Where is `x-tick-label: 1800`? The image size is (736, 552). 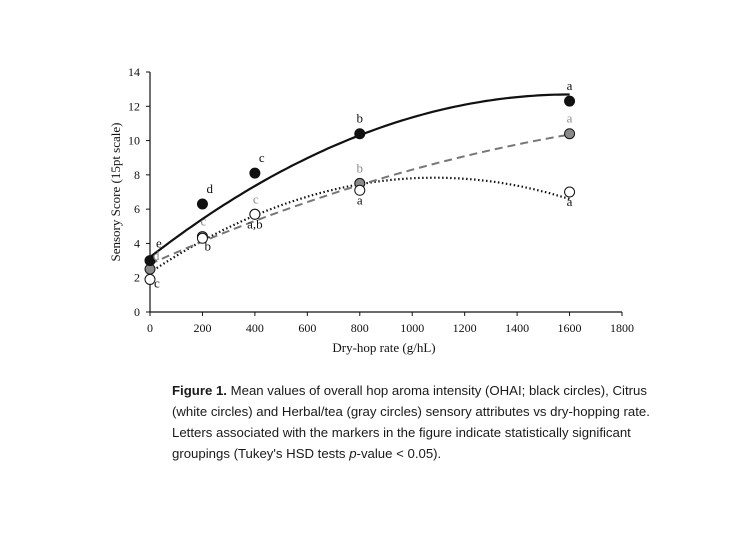 x-tick-label: 1800 is located at coordinates (622, 328).